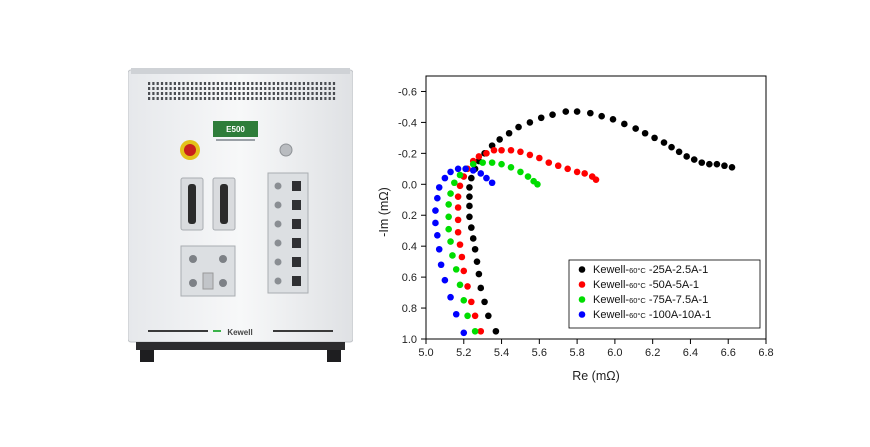 This screenshot has height=447, width=870. What do you see at coordinates (286, 150) in the screenshot?
I see `power-button-icon` at bounding box center [286, 150].